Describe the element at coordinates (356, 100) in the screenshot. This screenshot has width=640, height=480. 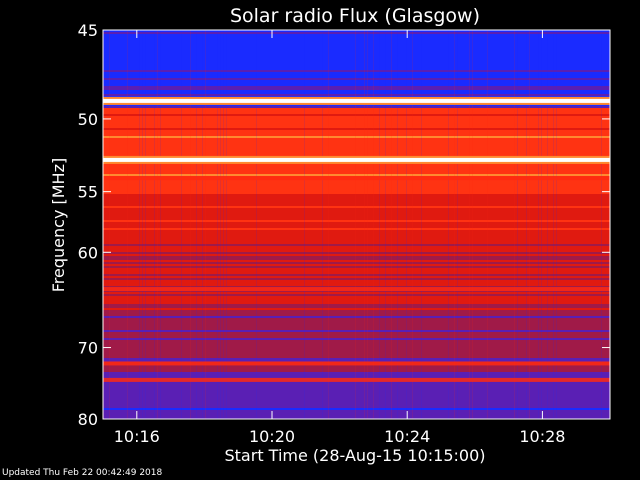
I see `band-saturated` at that location.